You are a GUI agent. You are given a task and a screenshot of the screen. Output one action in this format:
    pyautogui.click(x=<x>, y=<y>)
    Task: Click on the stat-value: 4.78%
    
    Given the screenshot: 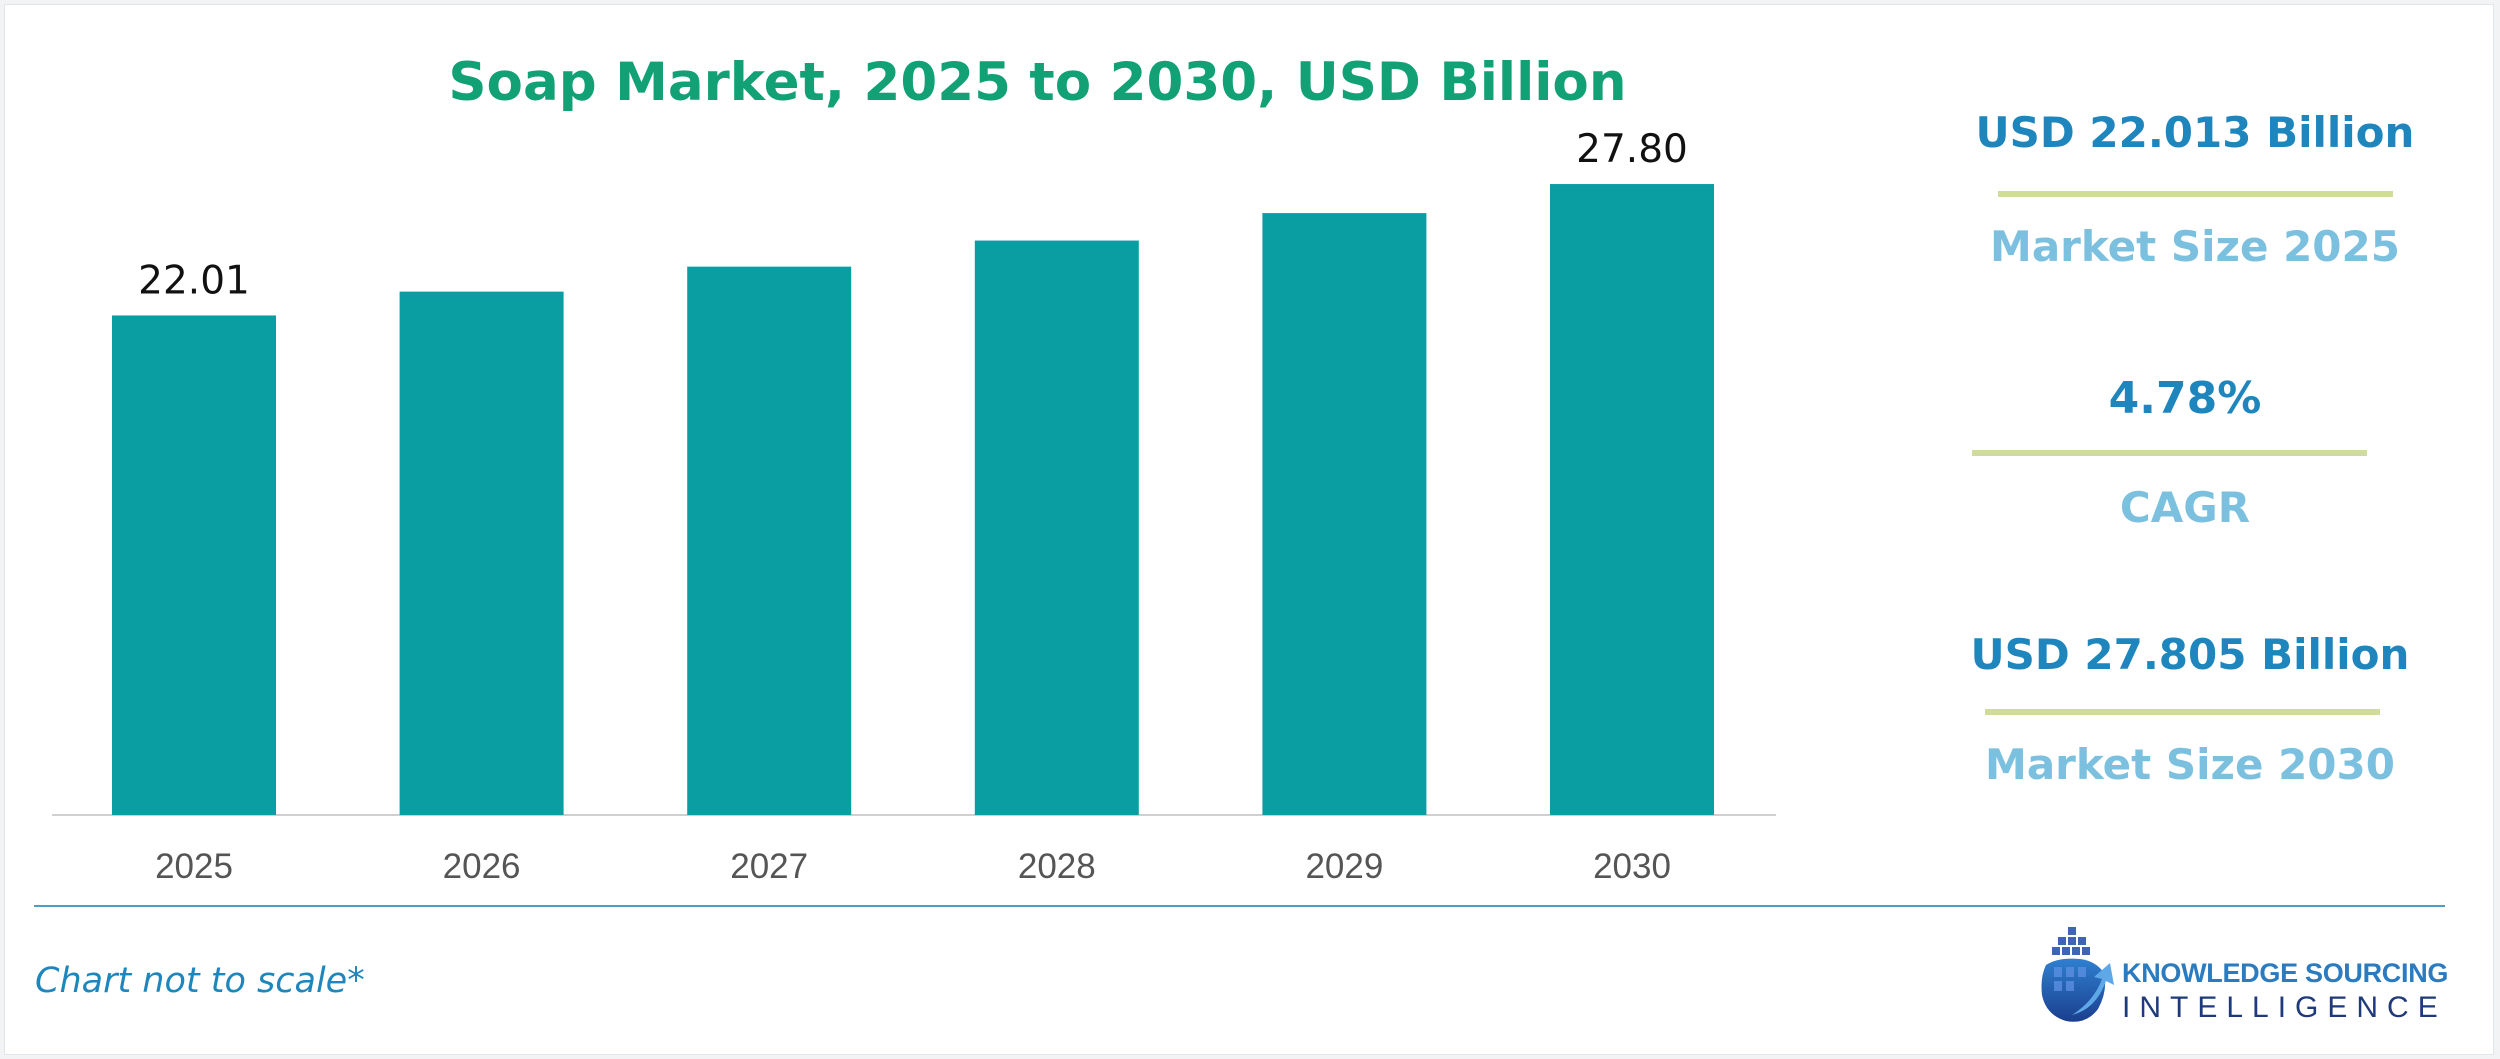 What is the action you would take?
    pyautogui.click(x=2185, y=398)
    